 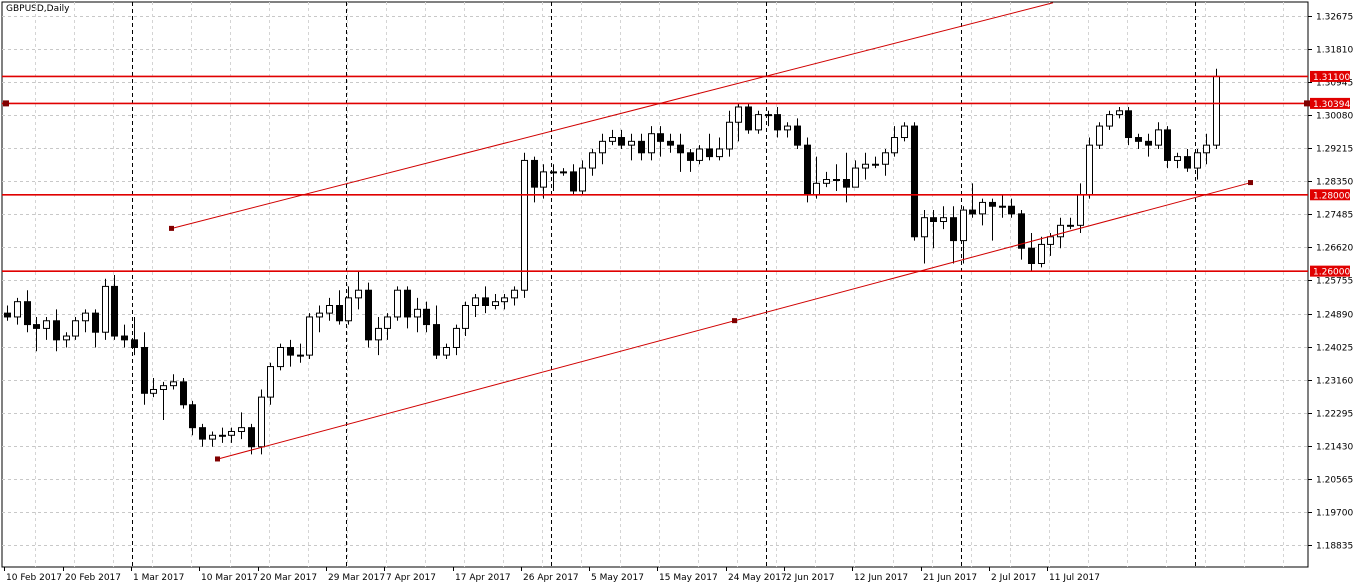 I want to click on x-tick-label: 29 Mar 2017, so click(x=356, y=578).